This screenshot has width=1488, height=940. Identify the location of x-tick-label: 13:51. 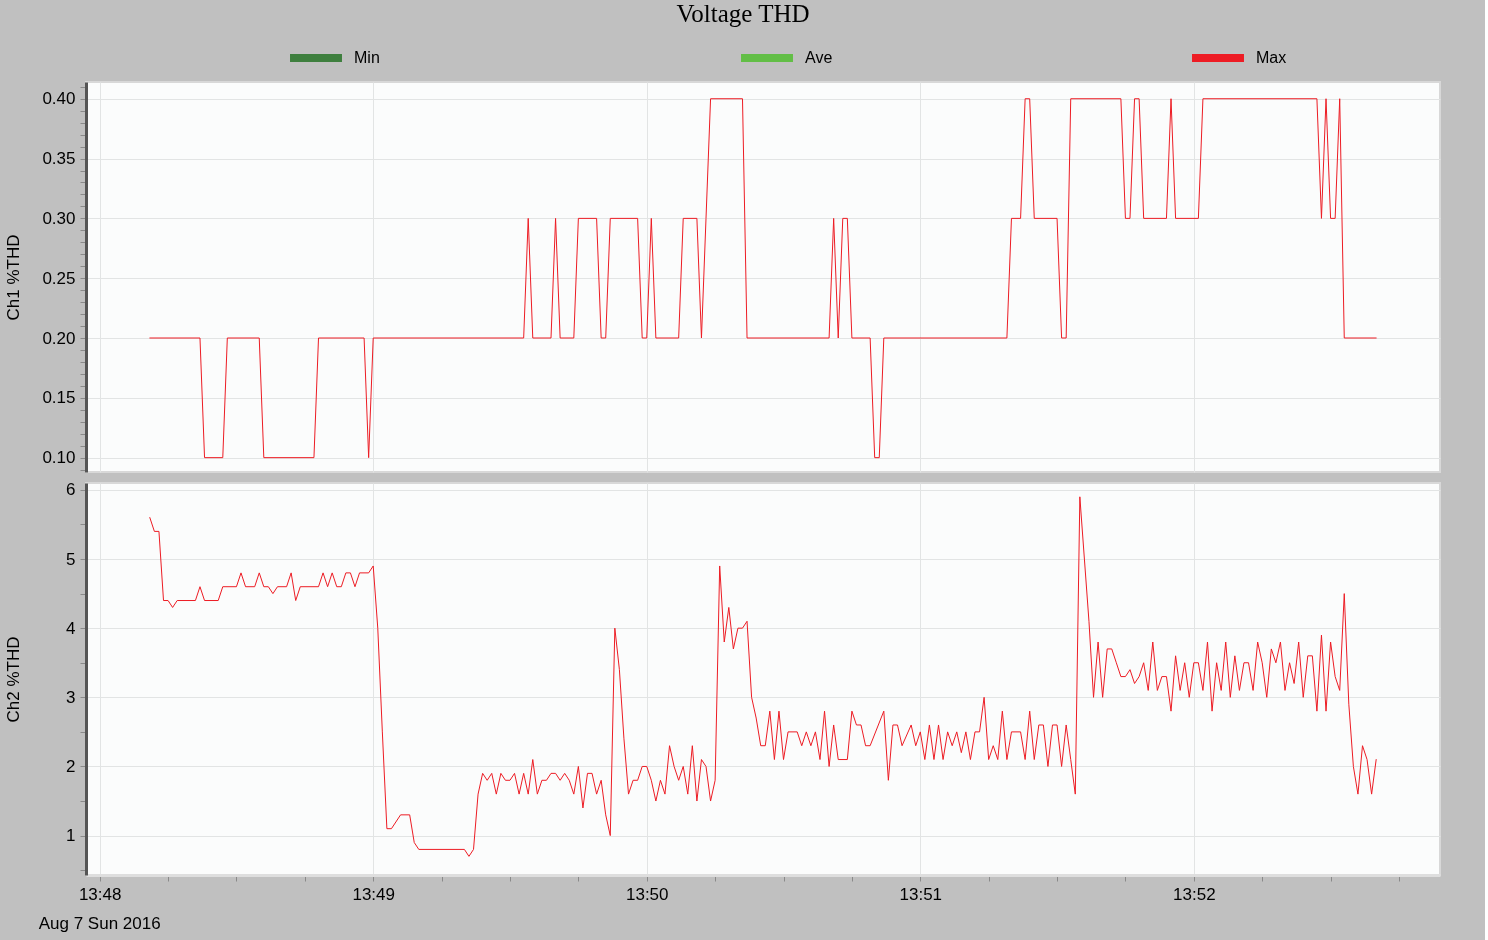
(921, 894).